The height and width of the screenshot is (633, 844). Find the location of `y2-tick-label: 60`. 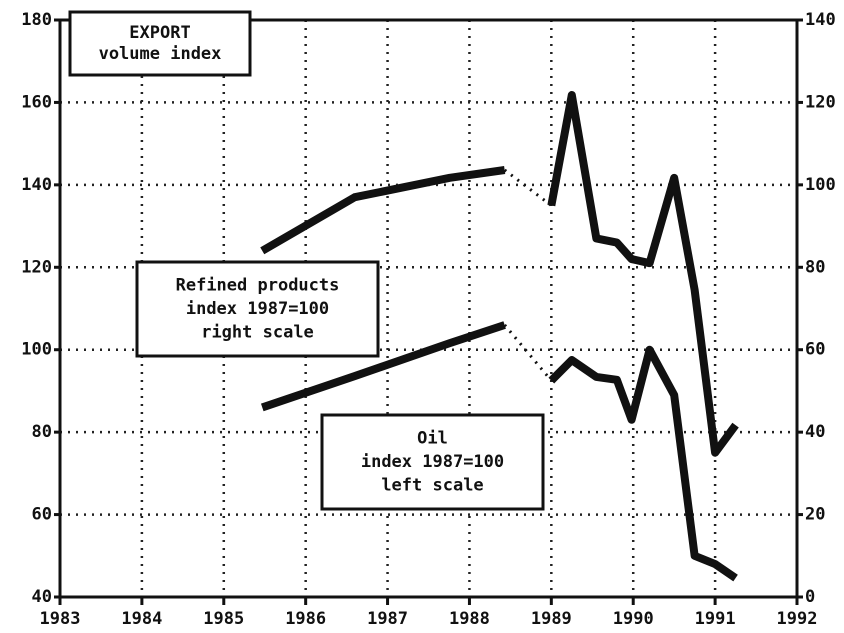

y2-tick-label: 60 is located at coordinates (815, 350).